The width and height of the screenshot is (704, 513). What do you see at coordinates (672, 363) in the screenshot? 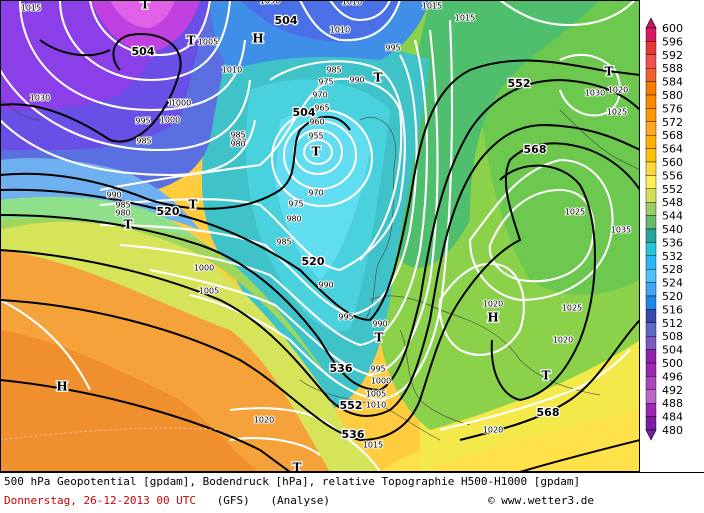
I see `legend-tick-label: 500` at bounding box center [672, 363].